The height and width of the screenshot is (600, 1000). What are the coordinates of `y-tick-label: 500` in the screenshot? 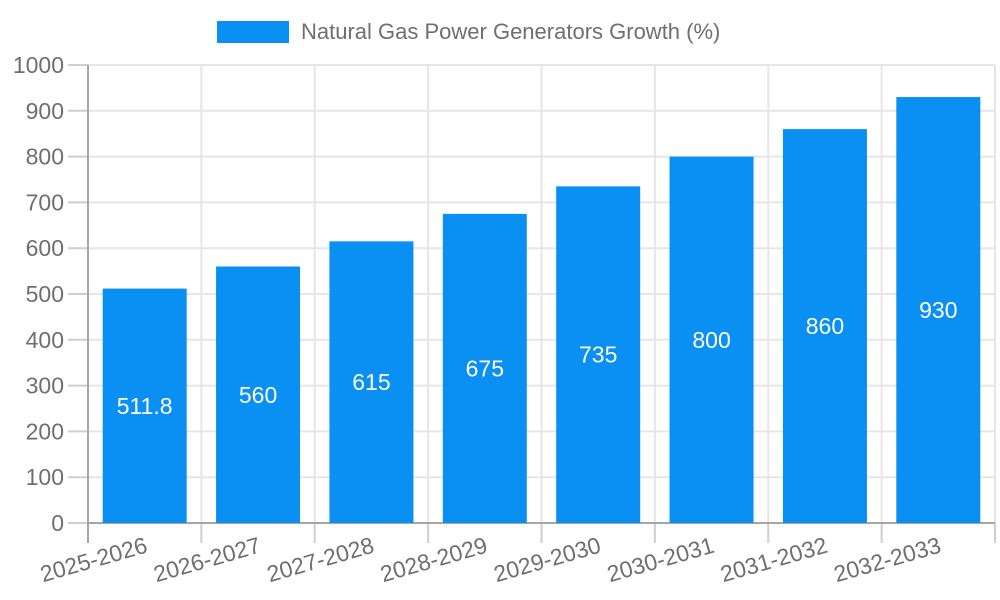 It's located at (45, 294).